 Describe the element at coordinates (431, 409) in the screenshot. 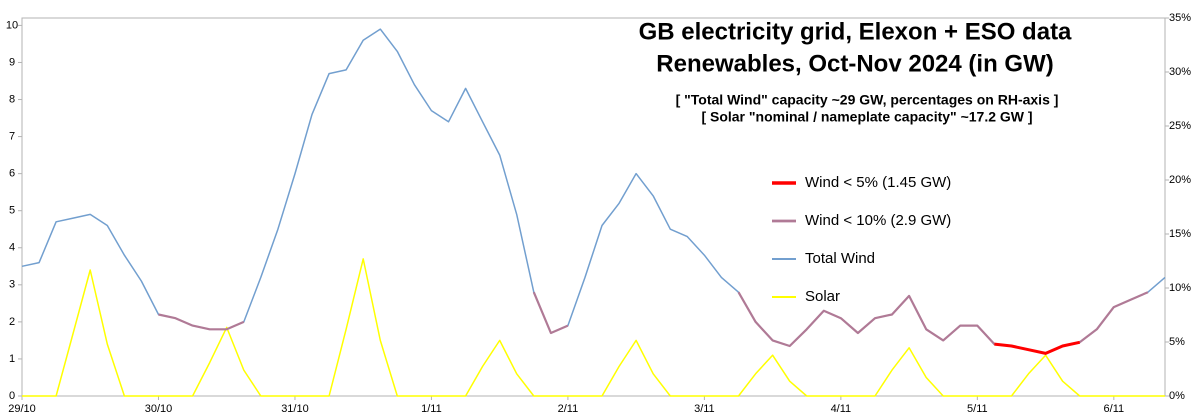

I see `x-tick-label: 1/11` at that location.